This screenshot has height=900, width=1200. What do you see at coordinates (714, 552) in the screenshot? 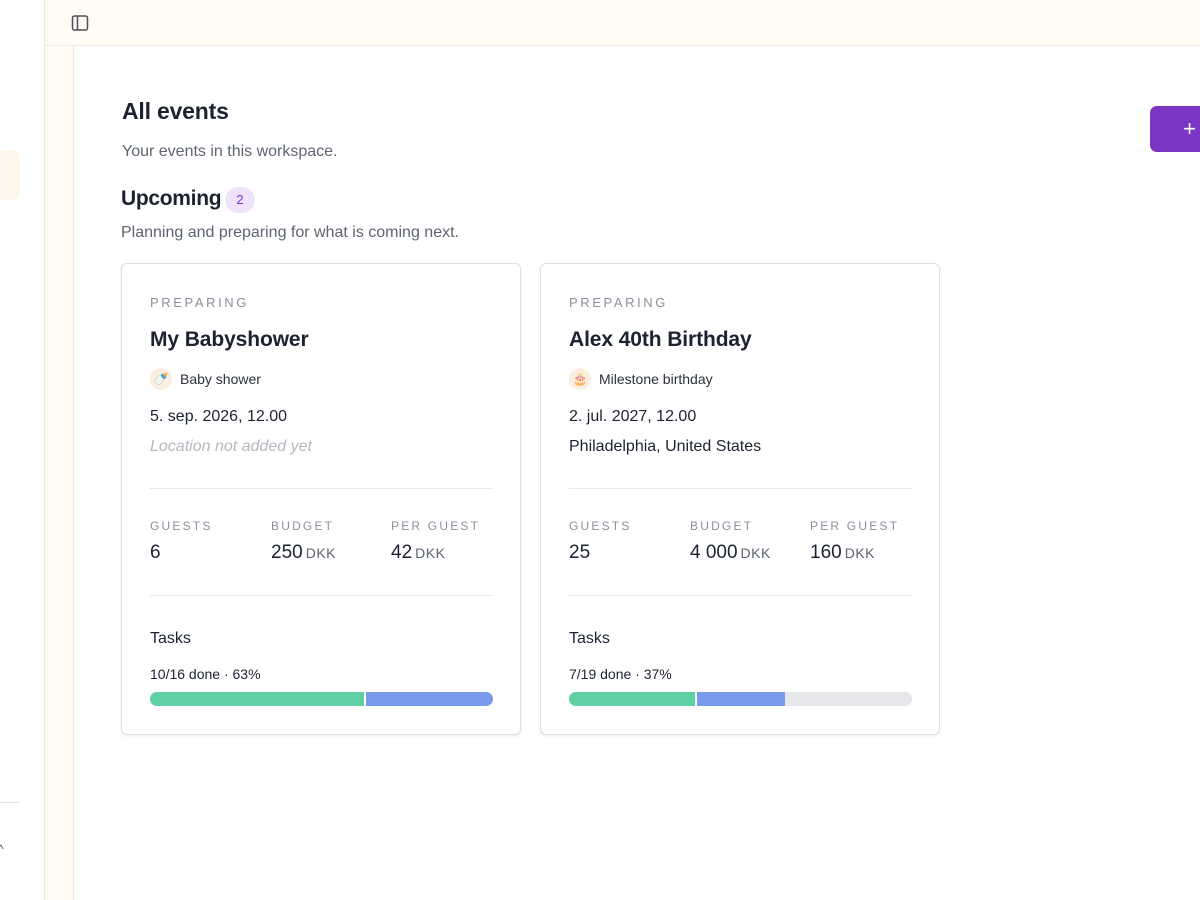
I see `budget-value: 4 000` at bounding box center [714, 552].